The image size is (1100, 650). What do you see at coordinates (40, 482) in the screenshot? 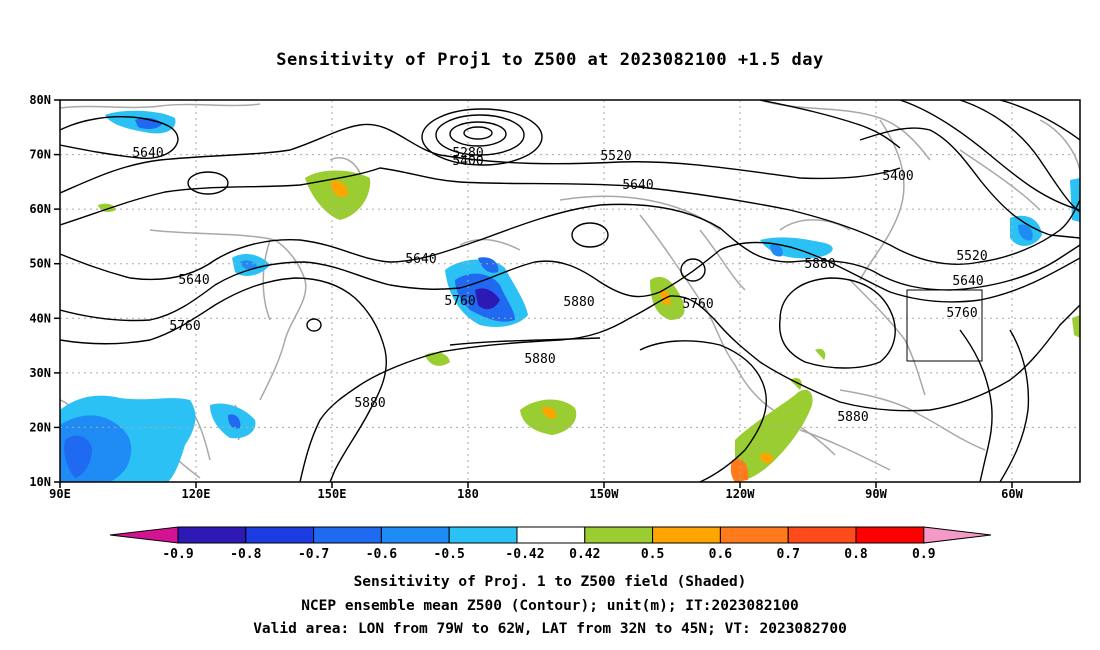
I see `lat-label: 10N` at bounding box center [40, 482].